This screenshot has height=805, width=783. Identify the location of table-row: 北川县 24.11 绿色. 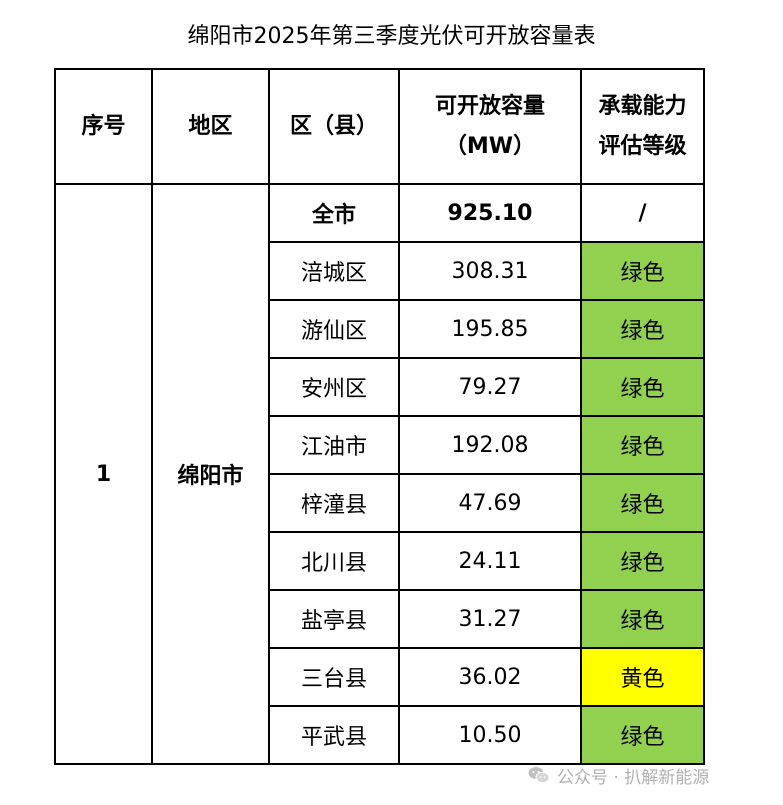
(380, 561).